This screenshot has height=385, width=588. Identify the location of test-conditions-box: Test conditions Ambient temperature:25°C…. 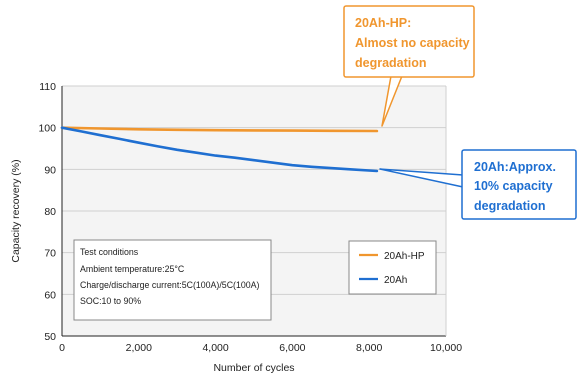
(172, 280).